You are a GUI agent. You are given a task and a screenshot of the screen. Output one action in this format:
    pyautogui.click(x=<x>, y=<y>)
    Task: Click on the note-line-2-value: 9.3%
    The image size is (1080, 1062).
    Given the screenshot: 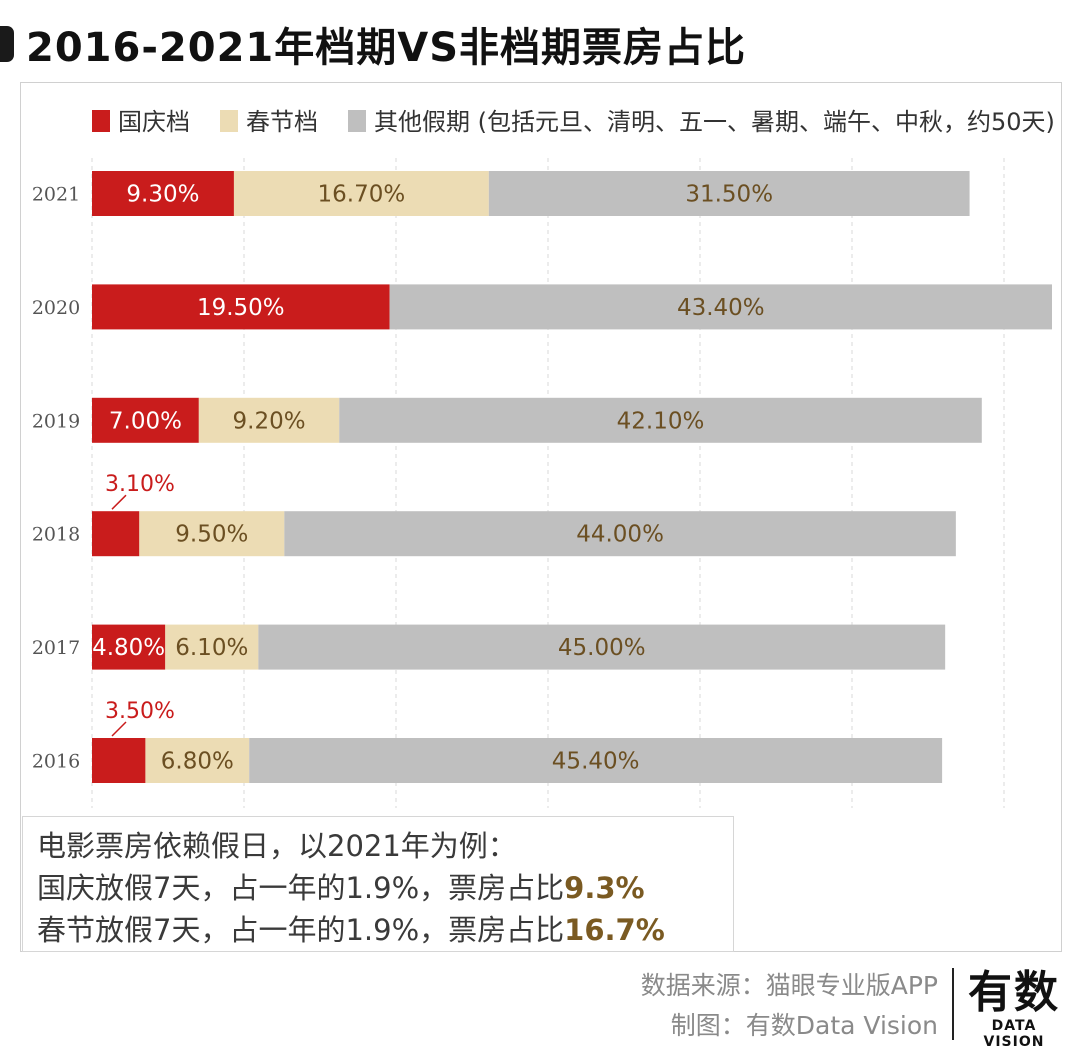 What is the action you would take?
    pyautogui.click(x=604, y=888)
    